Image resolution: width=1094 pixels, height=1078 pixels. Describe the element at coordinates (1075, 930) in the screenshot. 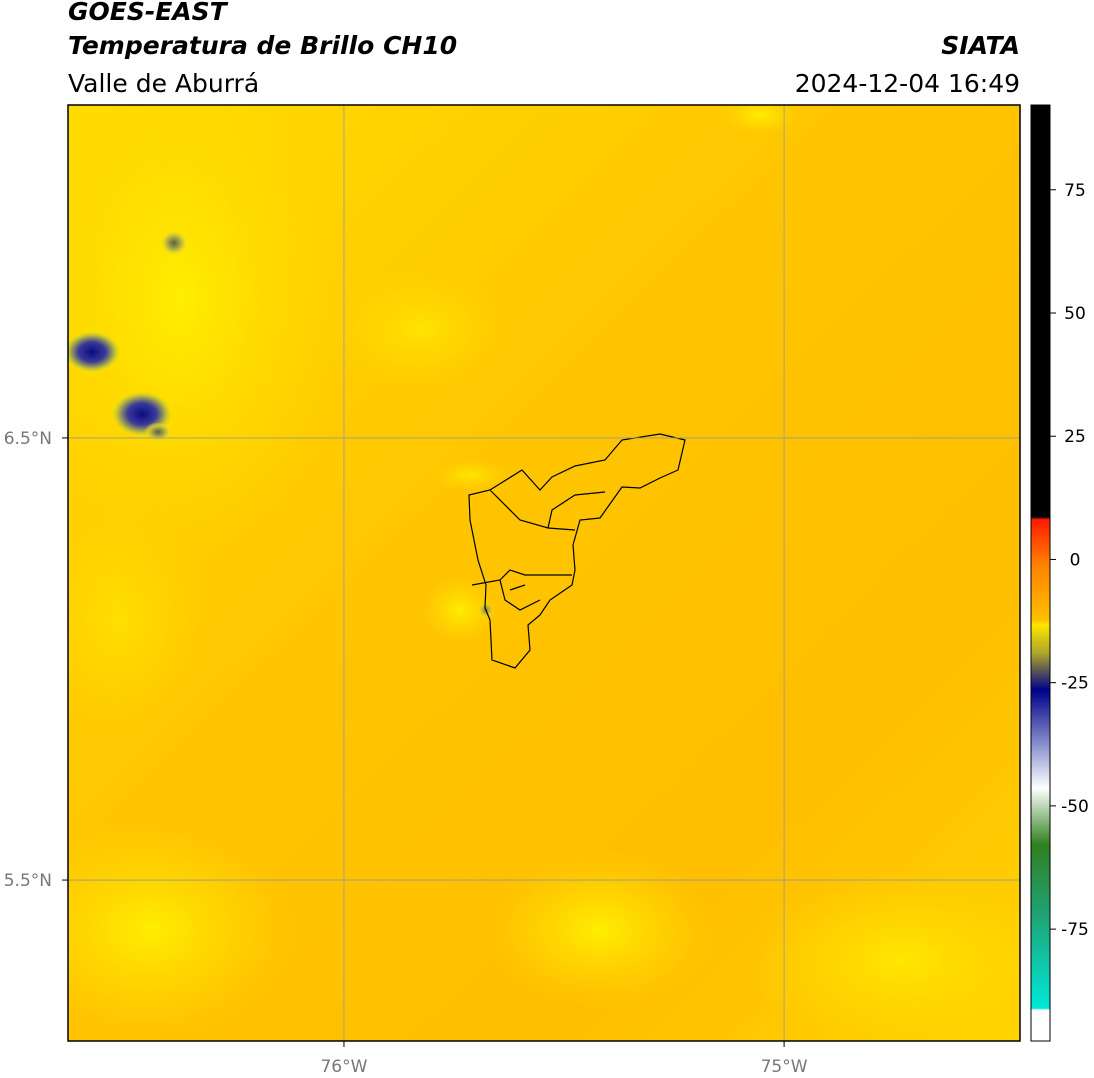

I see `colorbar-tick-label: -75` at that location.